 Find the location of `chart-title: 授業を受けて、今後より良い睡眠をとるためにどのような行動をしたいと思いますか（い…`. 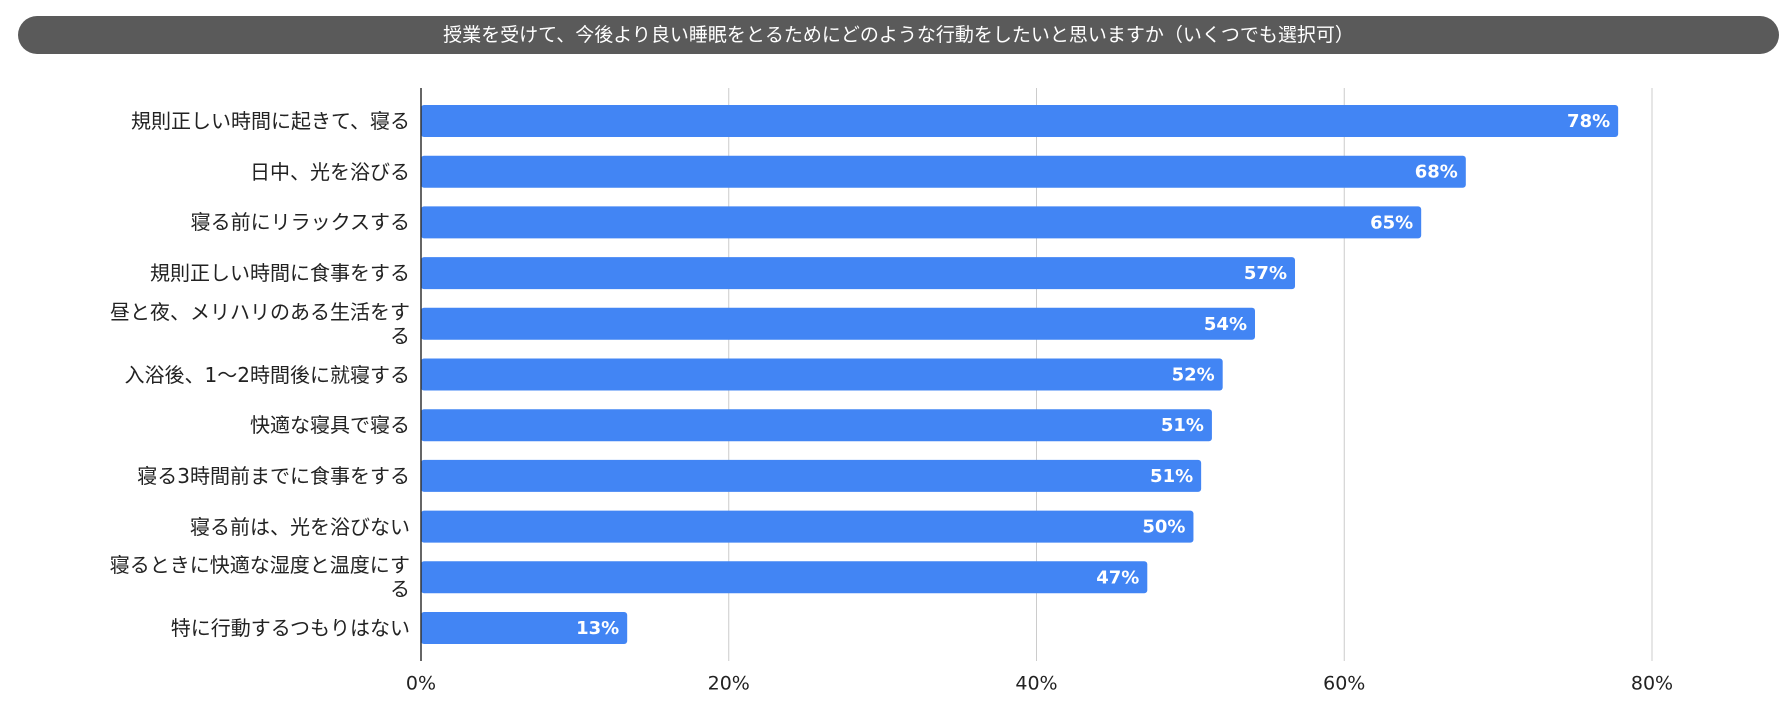

chart-title: 授業を受けて、今後より良い睡眠をとるためにどのような行動をしたいと思いますか（い… is located at coordinates (898, 35).